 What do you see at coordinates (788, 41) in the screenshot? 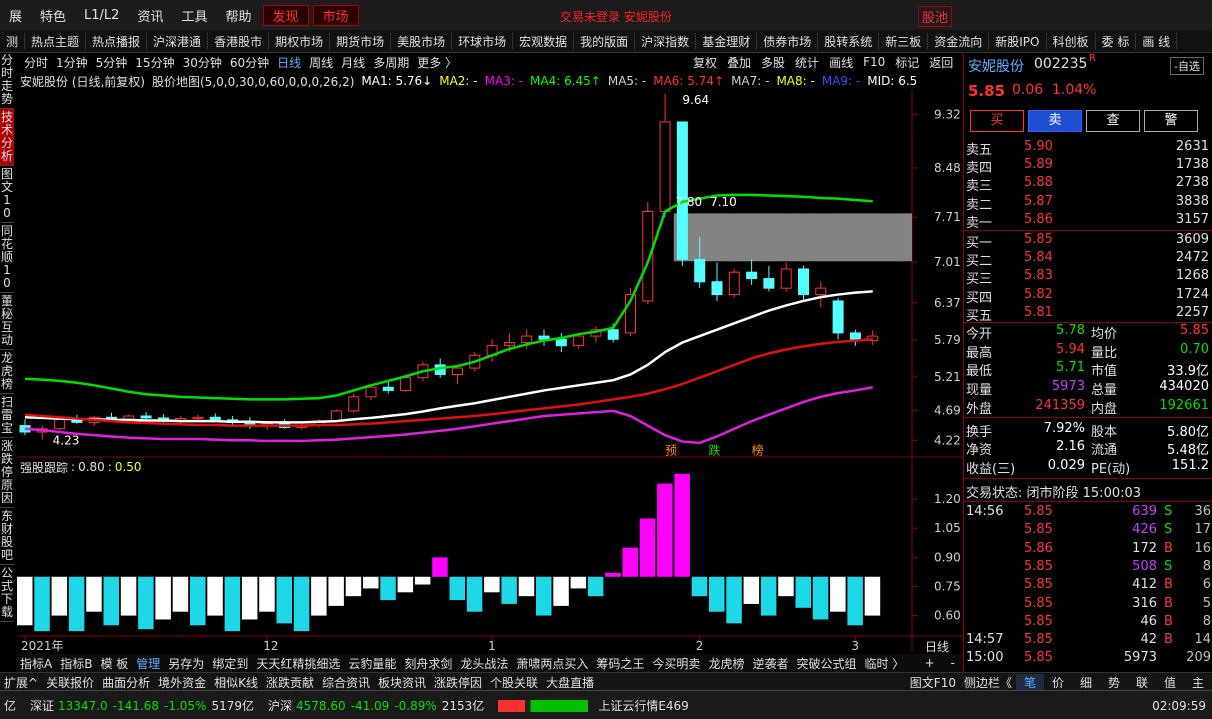
I see `nav-tab: 债券市场` at bounding box center [788, 41].